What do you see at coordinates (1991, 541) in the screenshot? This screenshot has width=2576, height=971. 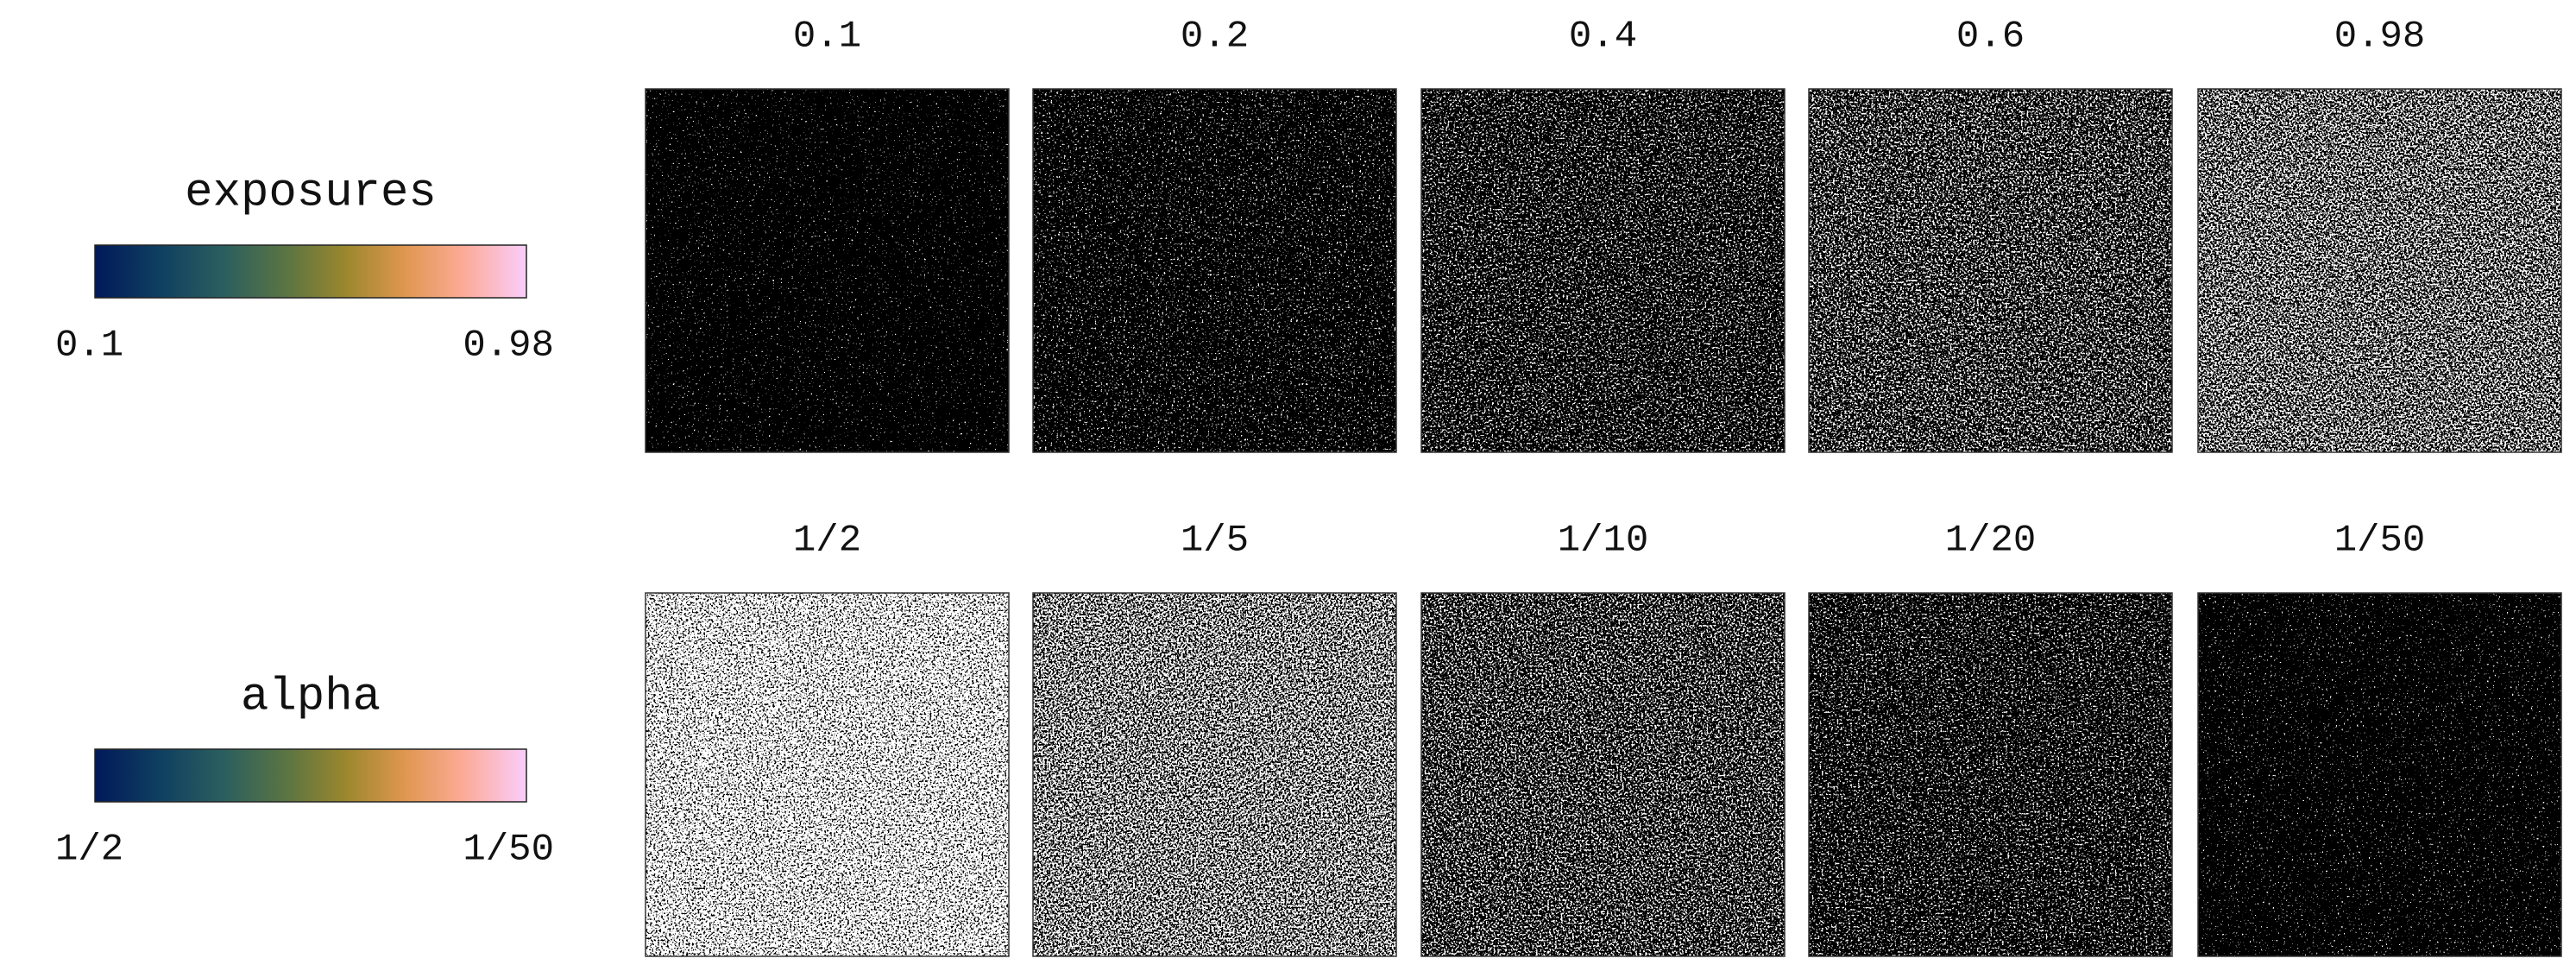 I see `panel-title: 1/20` at bounding box center [1991, 541].